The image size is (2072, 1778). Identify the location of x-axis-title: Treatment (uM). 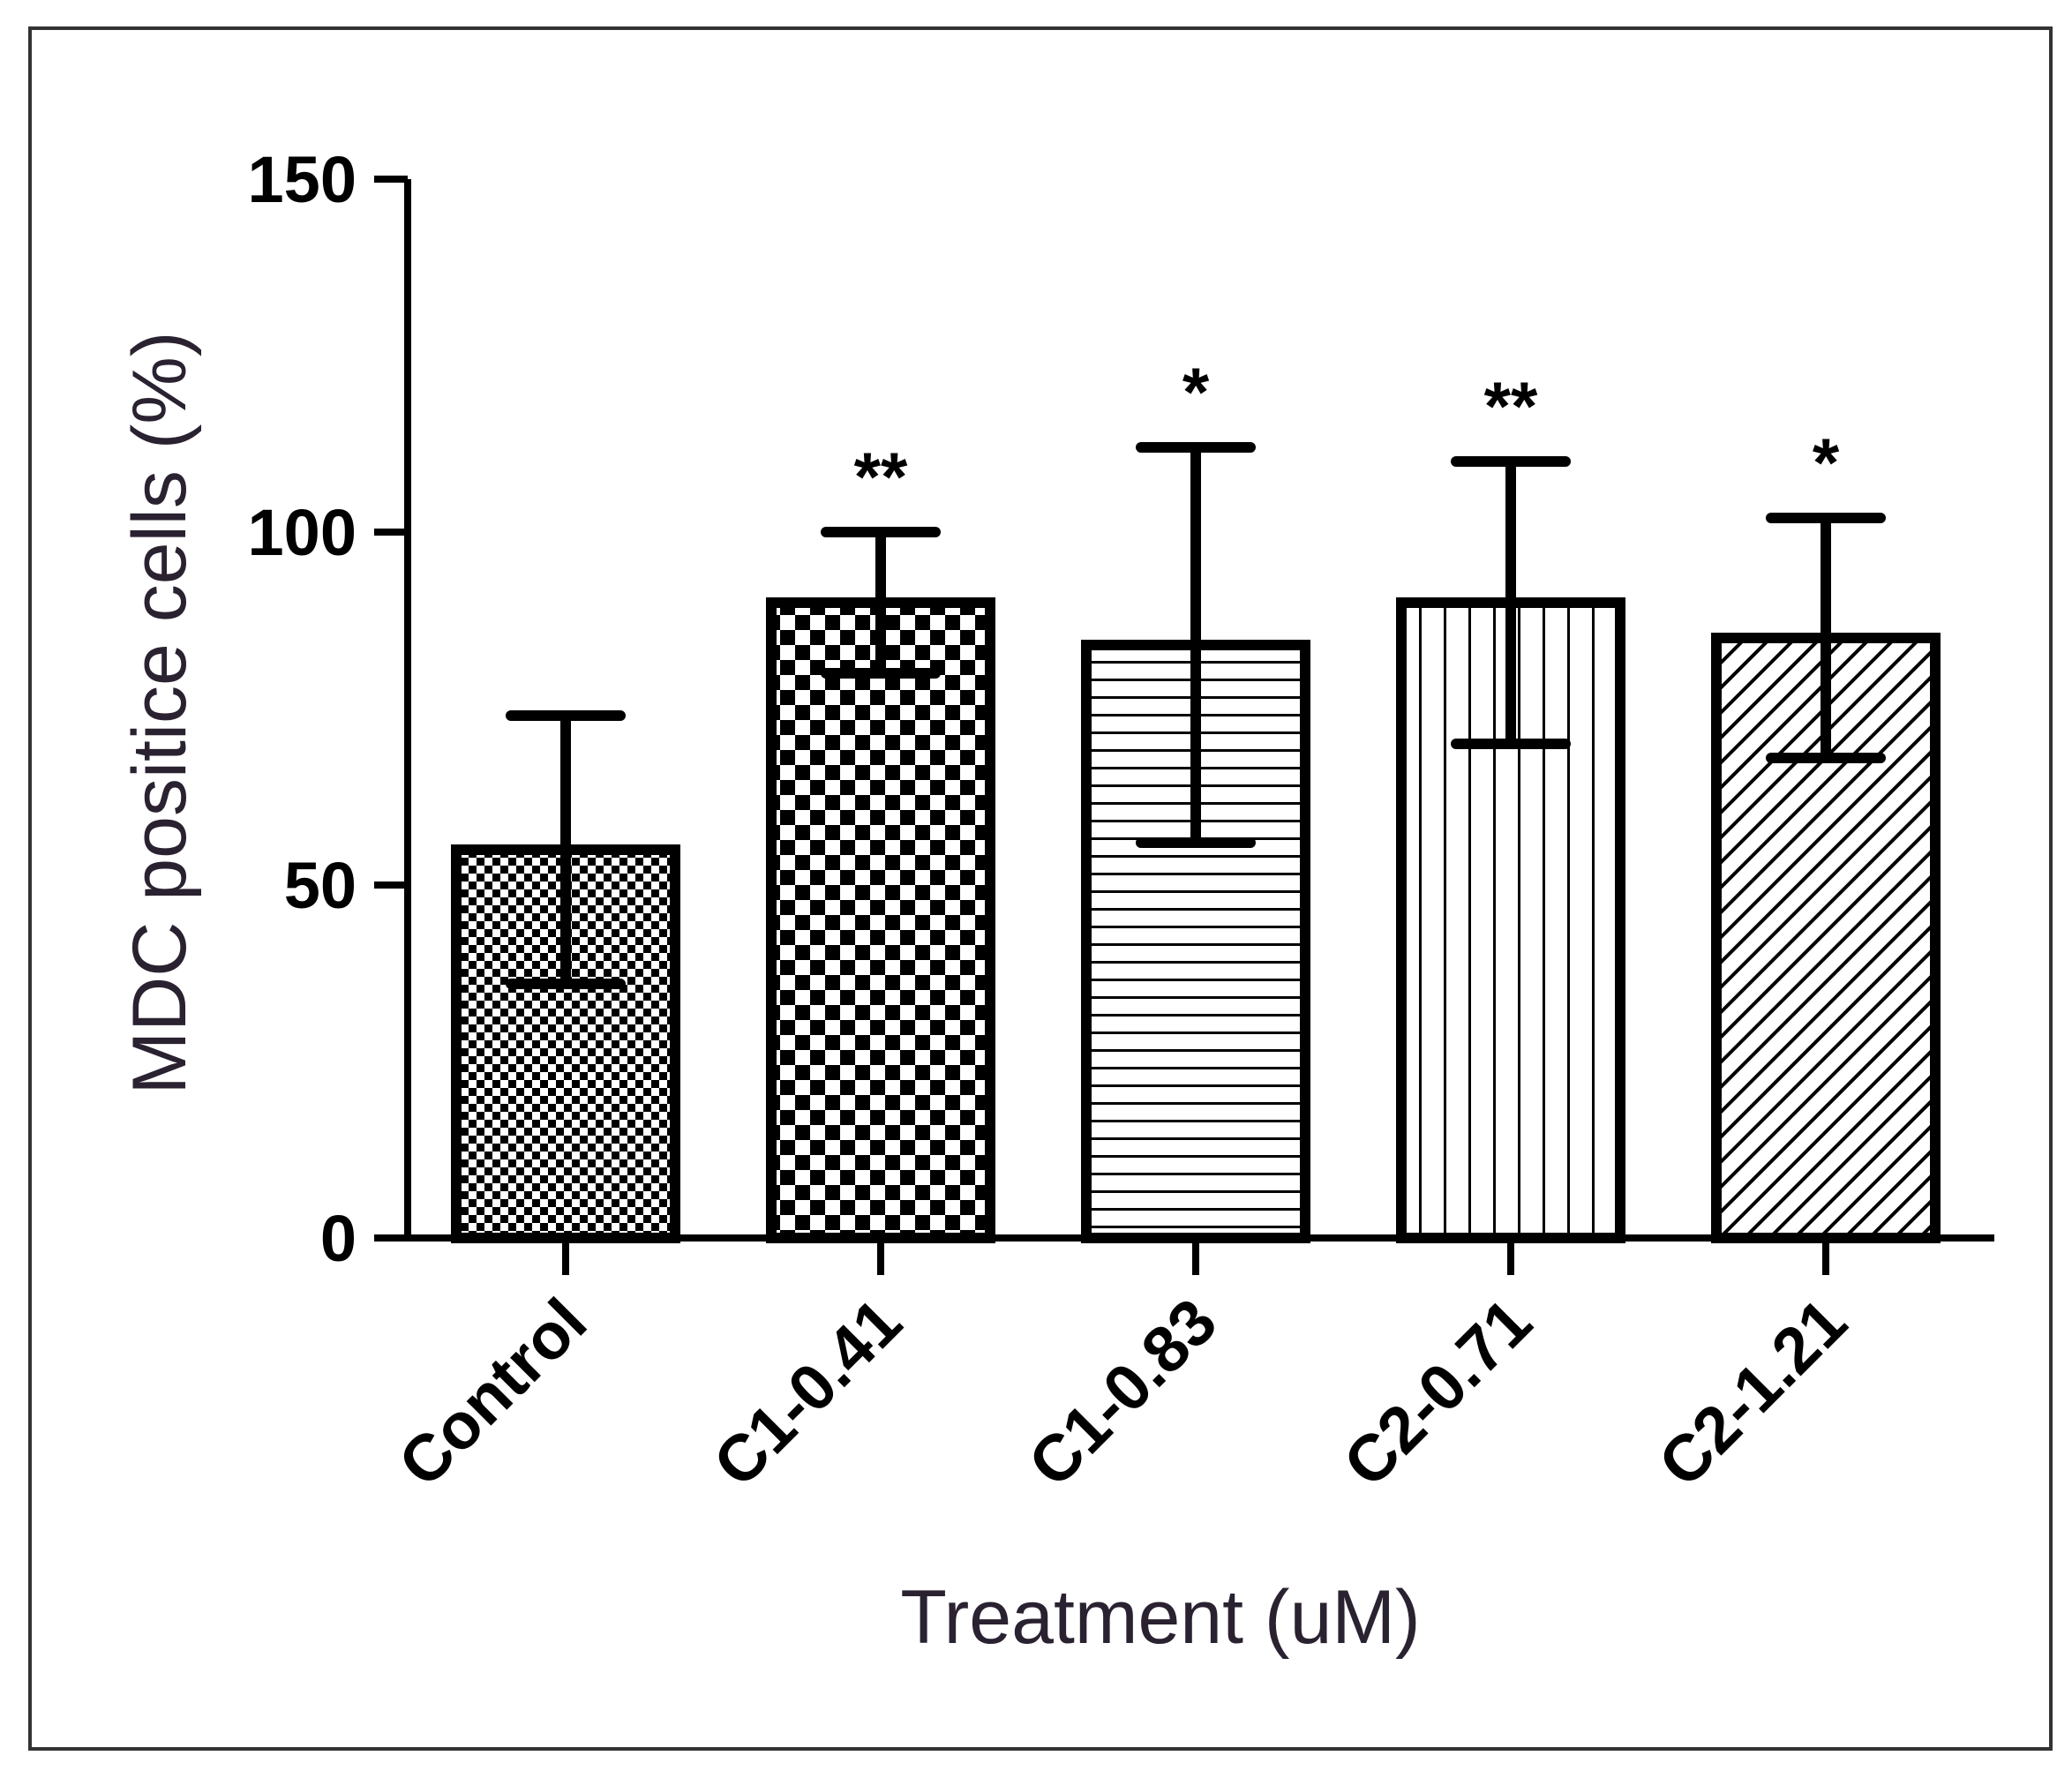
(1160, 1617).